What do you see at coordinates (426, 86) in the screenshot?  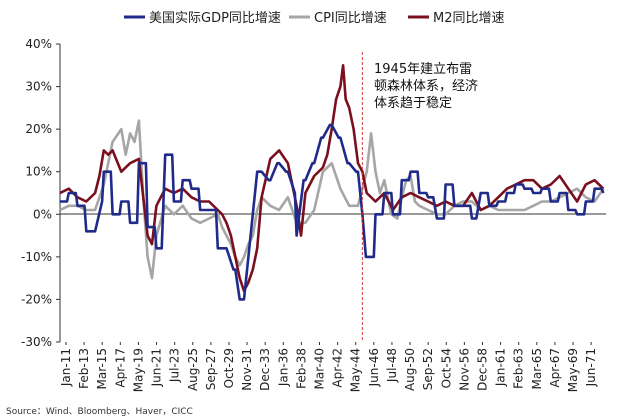 I see `annotation-line-2: 顿森林体系，经济` at bounding box center [426, 86].